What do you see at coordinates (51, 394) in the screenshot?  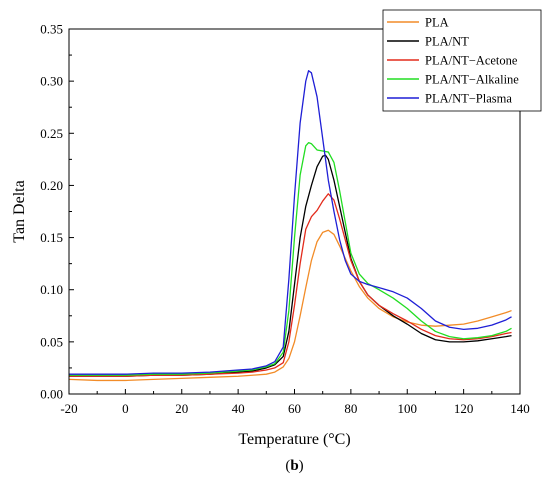 I see `y-tick-label: 0.00` at bounding box center [51, 394].